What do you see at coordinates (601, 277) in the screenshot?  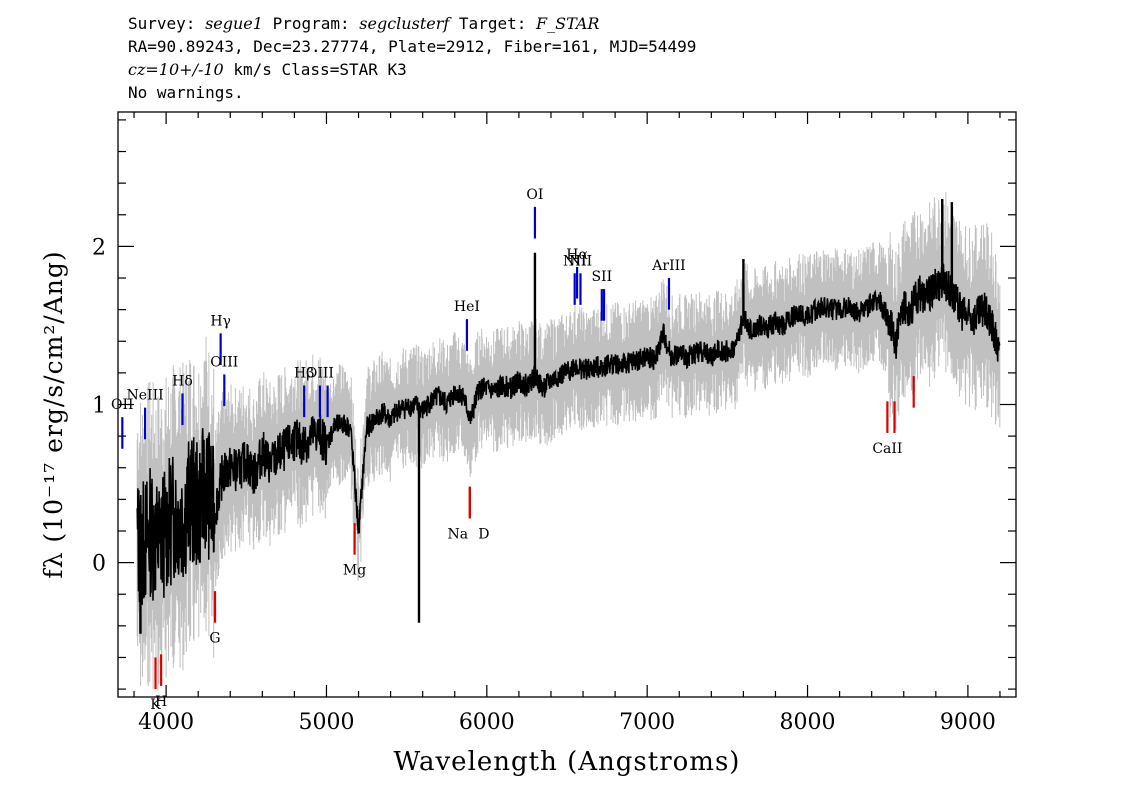 I see `emission-line-label: SII` at bounding box center [601, 277].